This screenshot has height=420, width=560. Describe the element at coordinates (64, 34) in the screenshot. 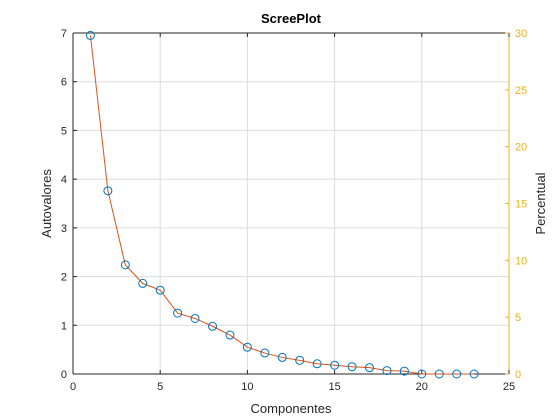

I see `y-tick-label: 7` at that location.